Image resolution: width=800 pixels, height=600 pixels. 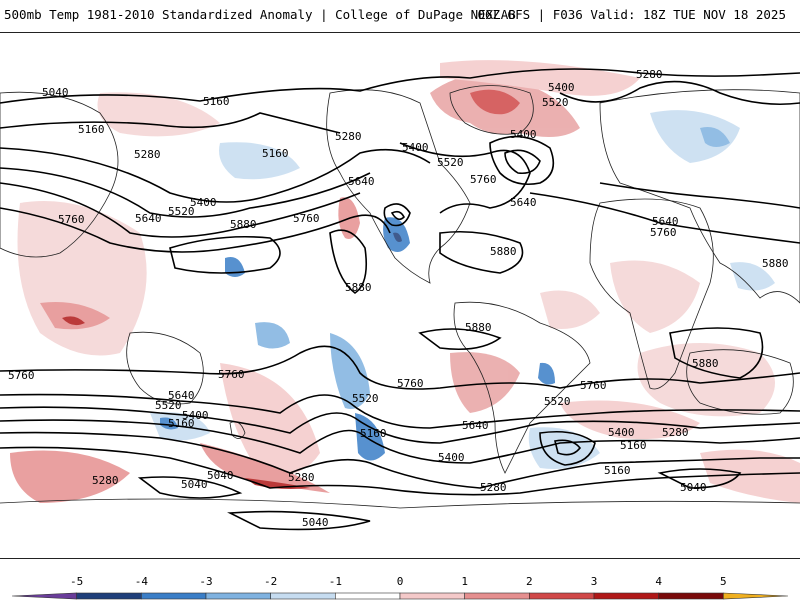 I want to click on africa-coast, so click(x=651, y=294).